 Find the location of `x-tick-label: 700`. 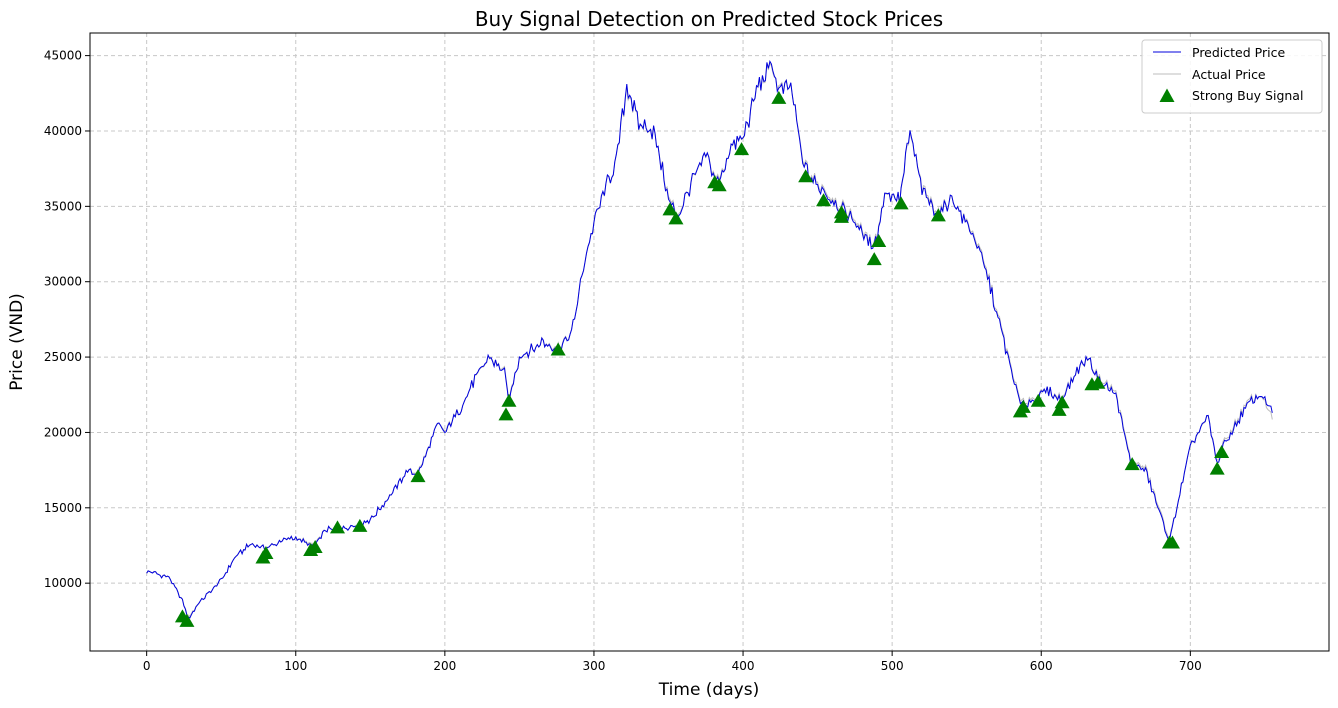

x-tick-label: 700 is located at coordinates (1190, 666).